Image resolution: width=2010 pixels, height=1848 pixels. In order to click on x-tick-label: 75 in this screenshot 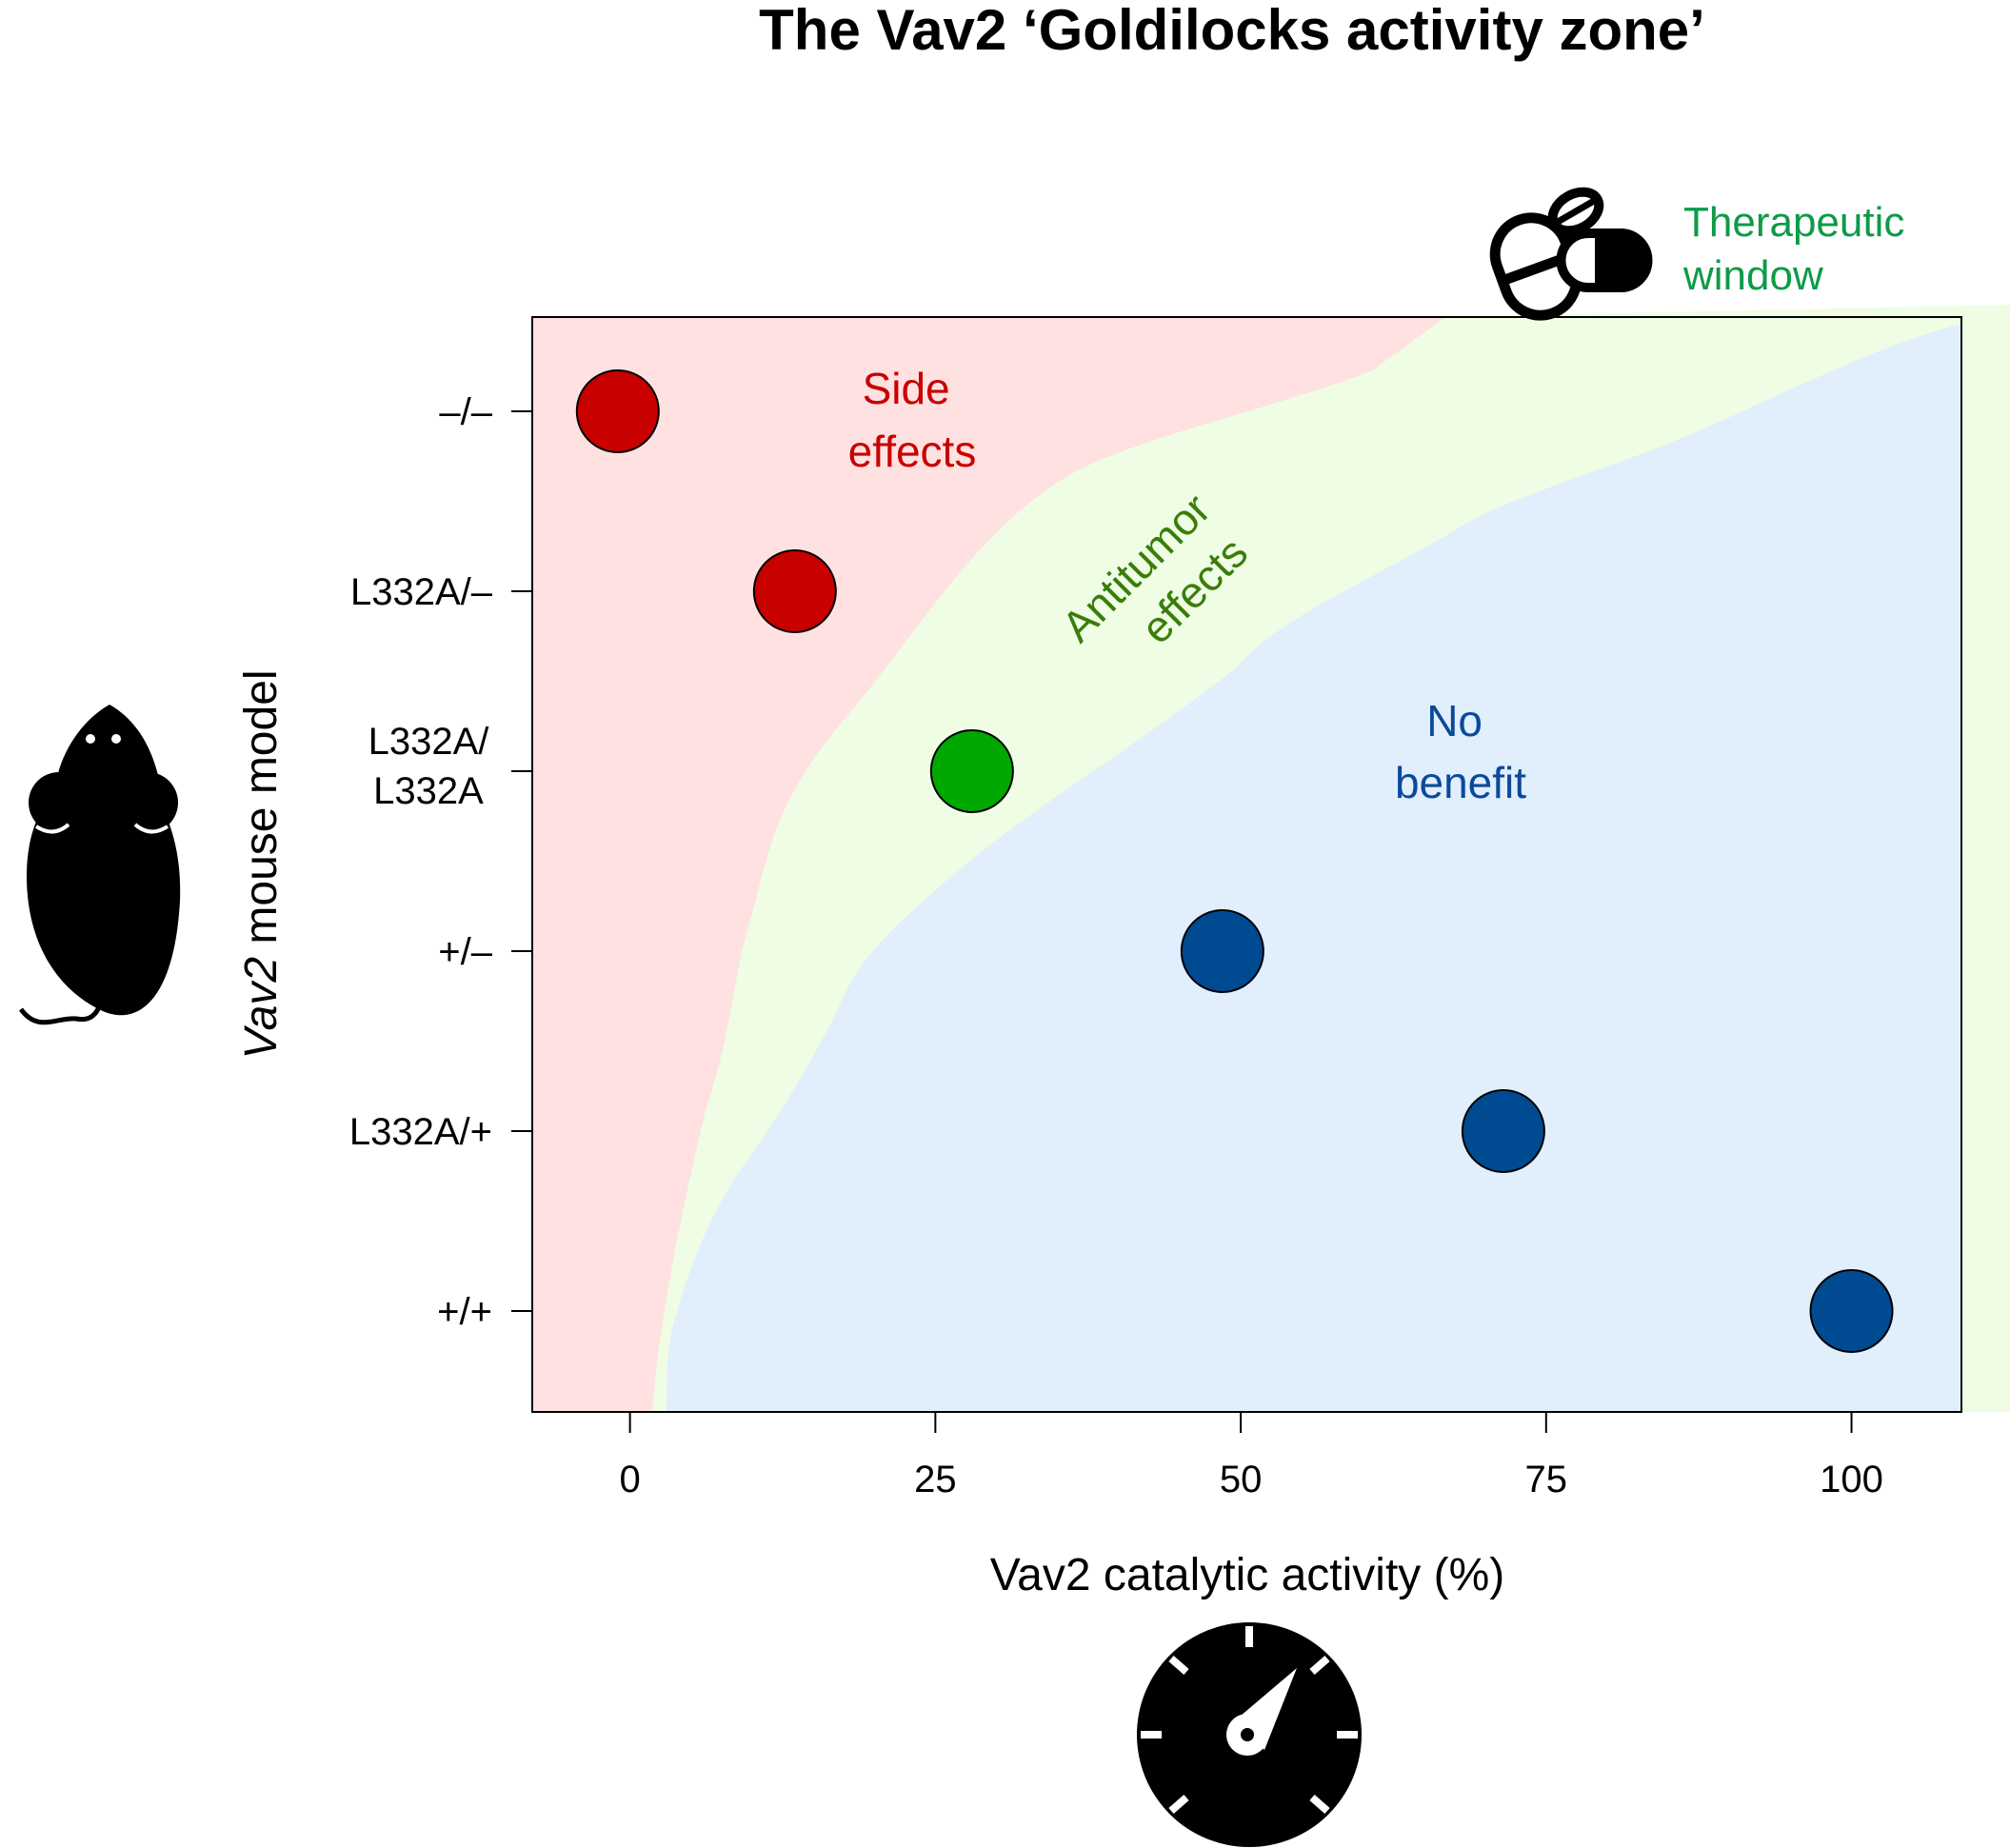, I will do `click(1547, 1479)`.